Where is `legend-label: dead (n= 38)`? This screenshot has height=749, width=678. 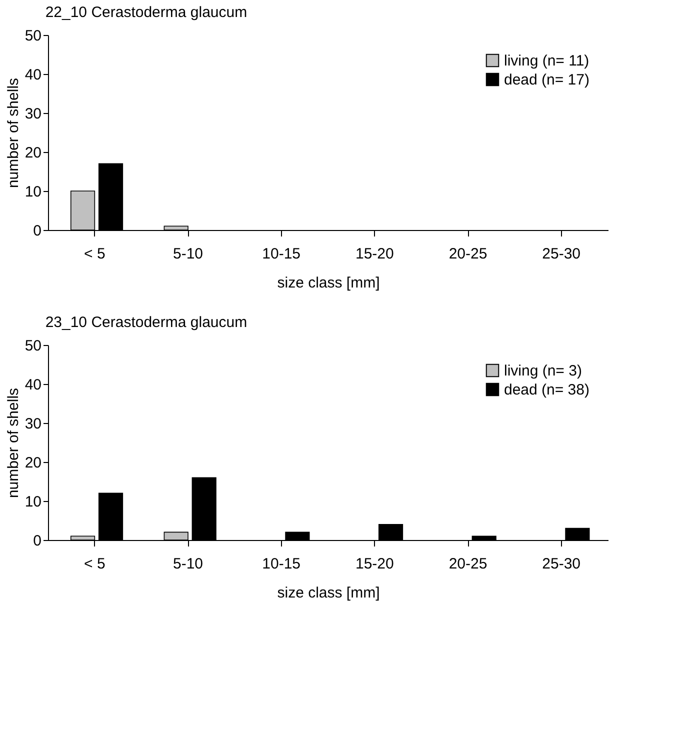 legend-label: dead (n= 38) is located at coordinates (547, 390).